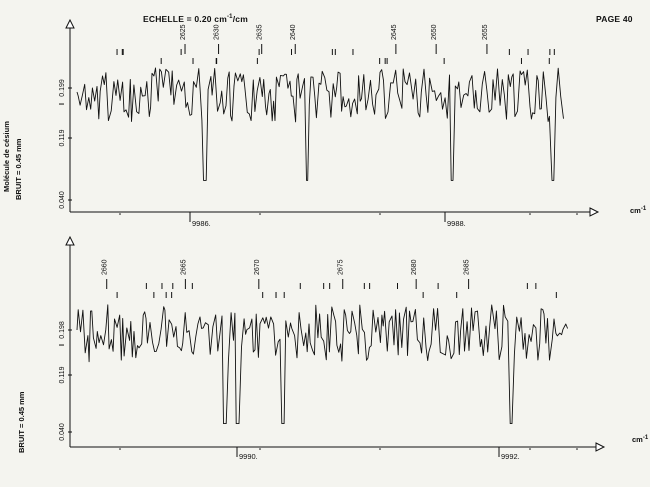 The width and height of the screenshot is (650, 487). Describe the element at coordinates (248, 456) in the screenshot. I see `panel2-x-tick-label: 9990.` at that location.